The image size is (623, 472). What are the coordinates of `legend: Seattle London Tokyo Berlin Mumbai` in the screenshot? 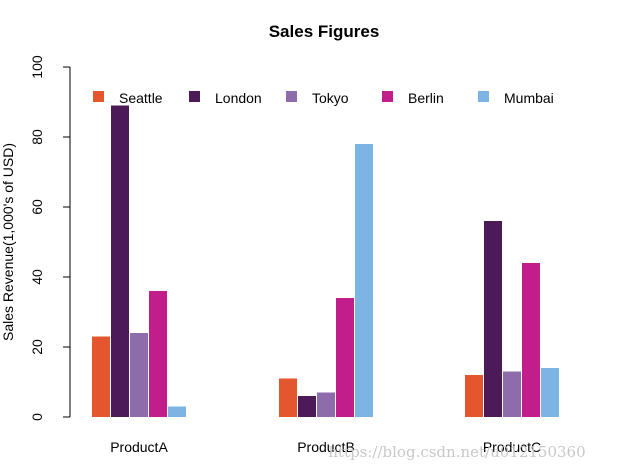 It's located at (323, 98).